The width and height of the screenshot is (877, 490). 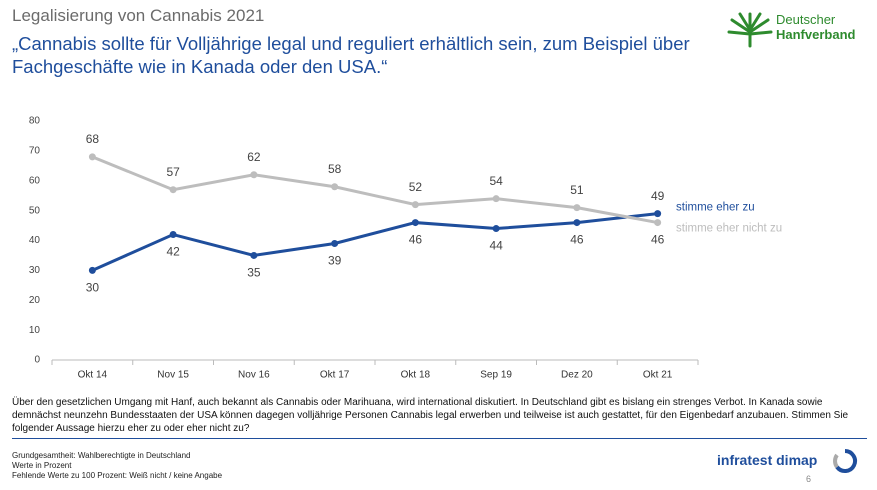 I want to click on logo-leaf, so click(x=750, y=30).